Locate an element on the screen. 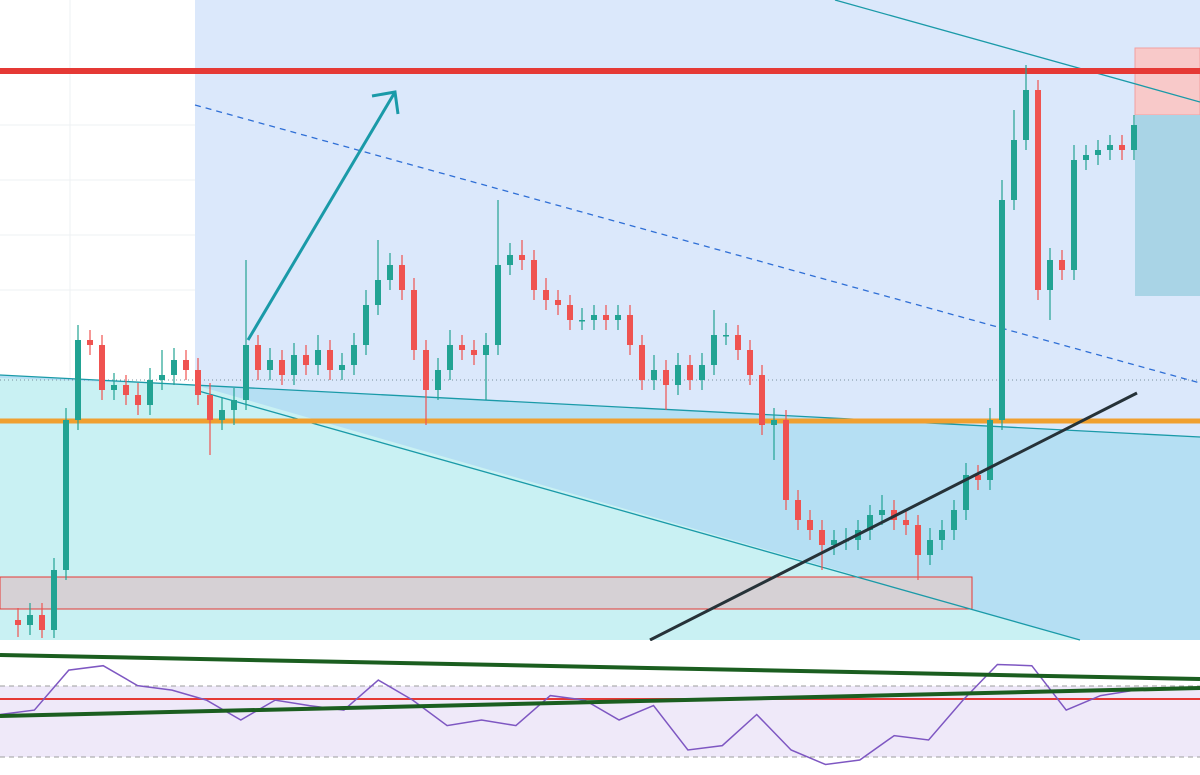 The height and width of the screenshot is (775, 1200). rsi-band is located at coordinates (600, 721).